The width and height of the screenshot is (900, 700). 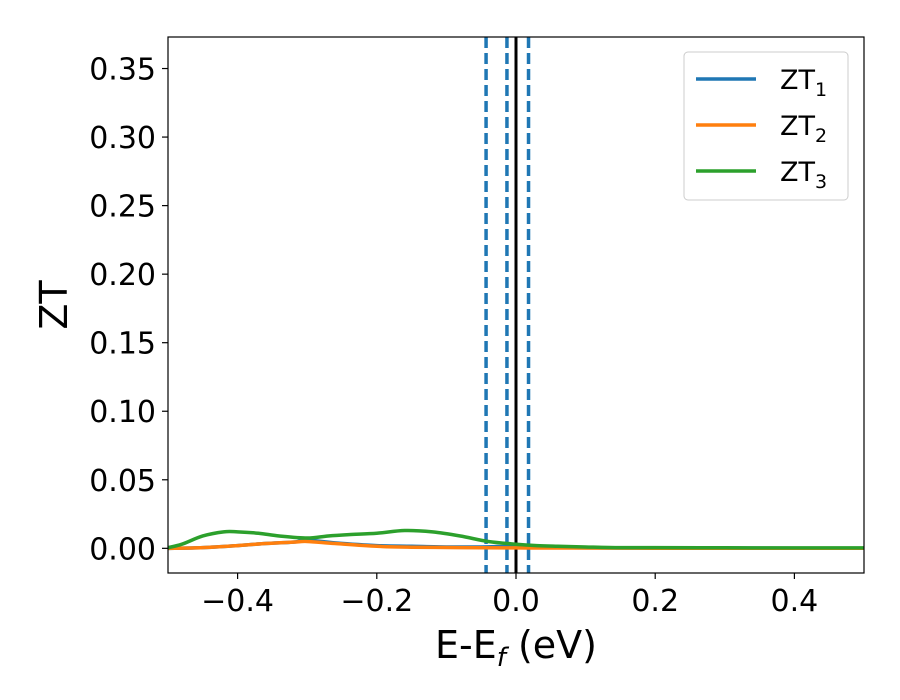 I want to click on x-tick-label: −0.2, so click(x=376, y=601).